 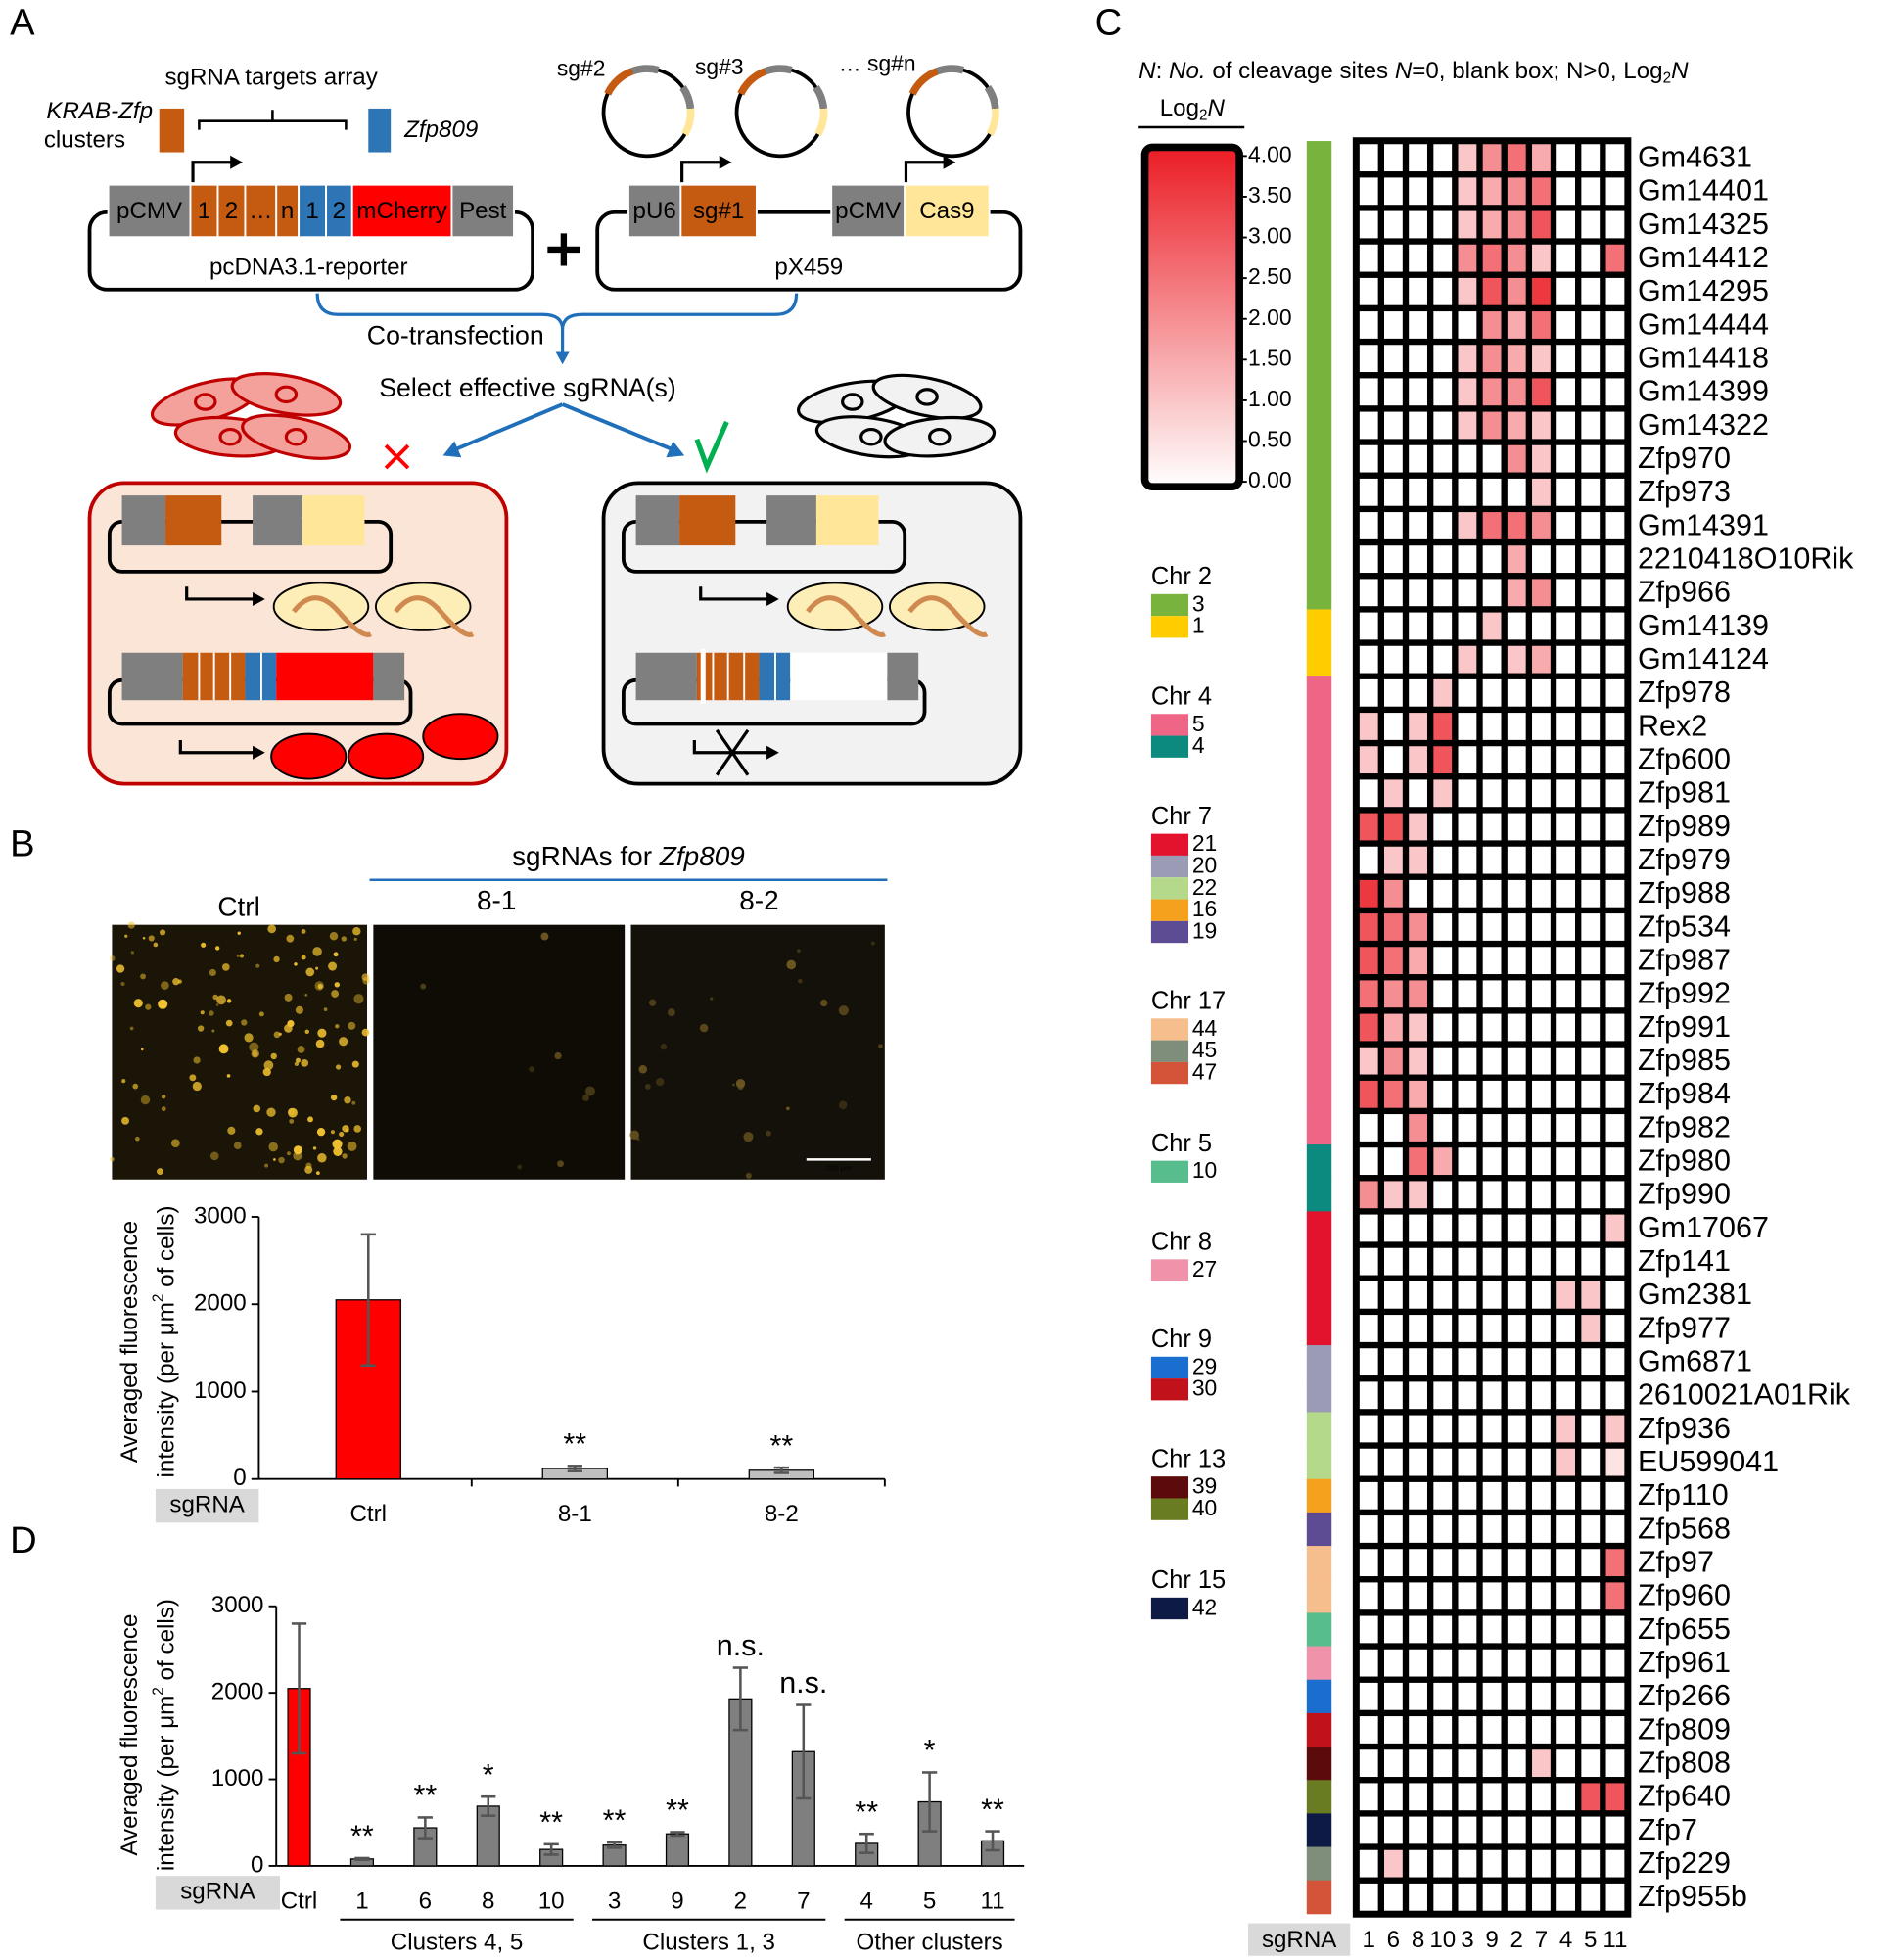 I want to click on legend-label: 22, so click(x=1204, y=887).